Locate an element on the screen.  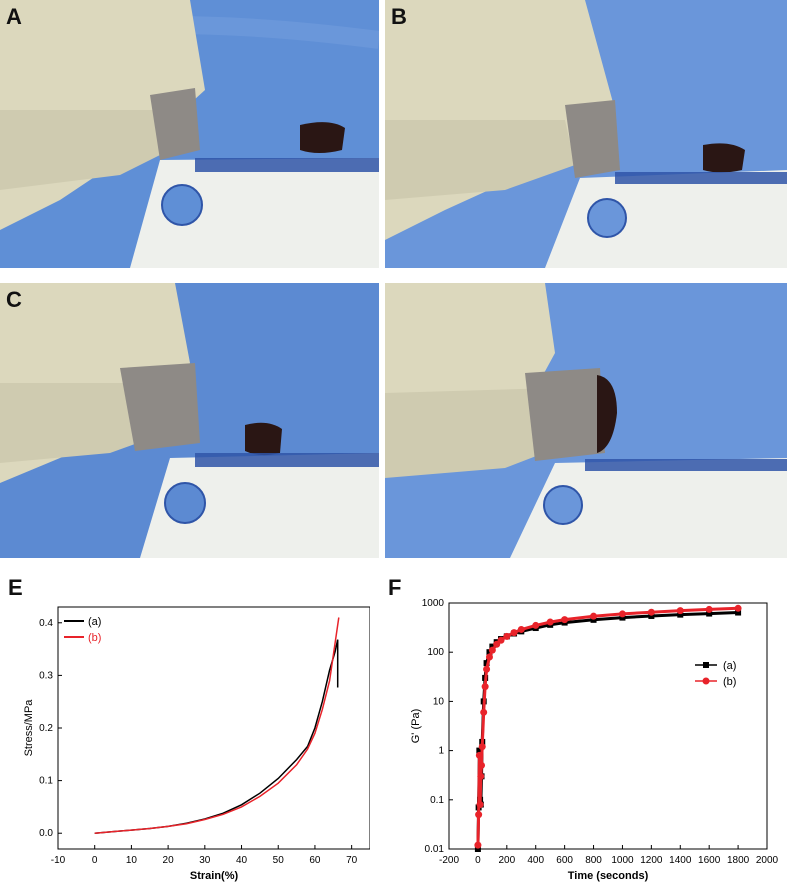
panel-label-a: A is located at coordinates (14, 16).